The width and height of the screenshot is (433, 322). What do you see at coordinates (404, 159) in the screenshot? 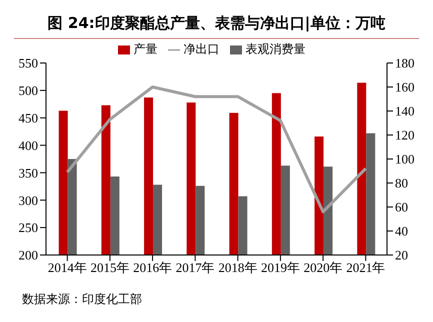
I see `y2-tick-label: 100` at bounding box center [404, 159].